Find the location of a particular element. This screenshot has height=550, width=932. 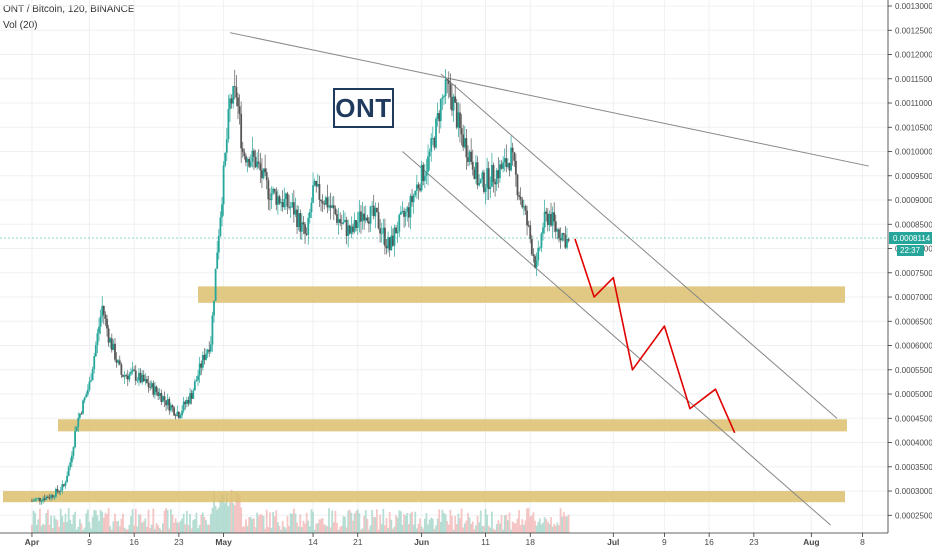

price-tick-label: 0.0012000 is located at coordinates (913, 55).